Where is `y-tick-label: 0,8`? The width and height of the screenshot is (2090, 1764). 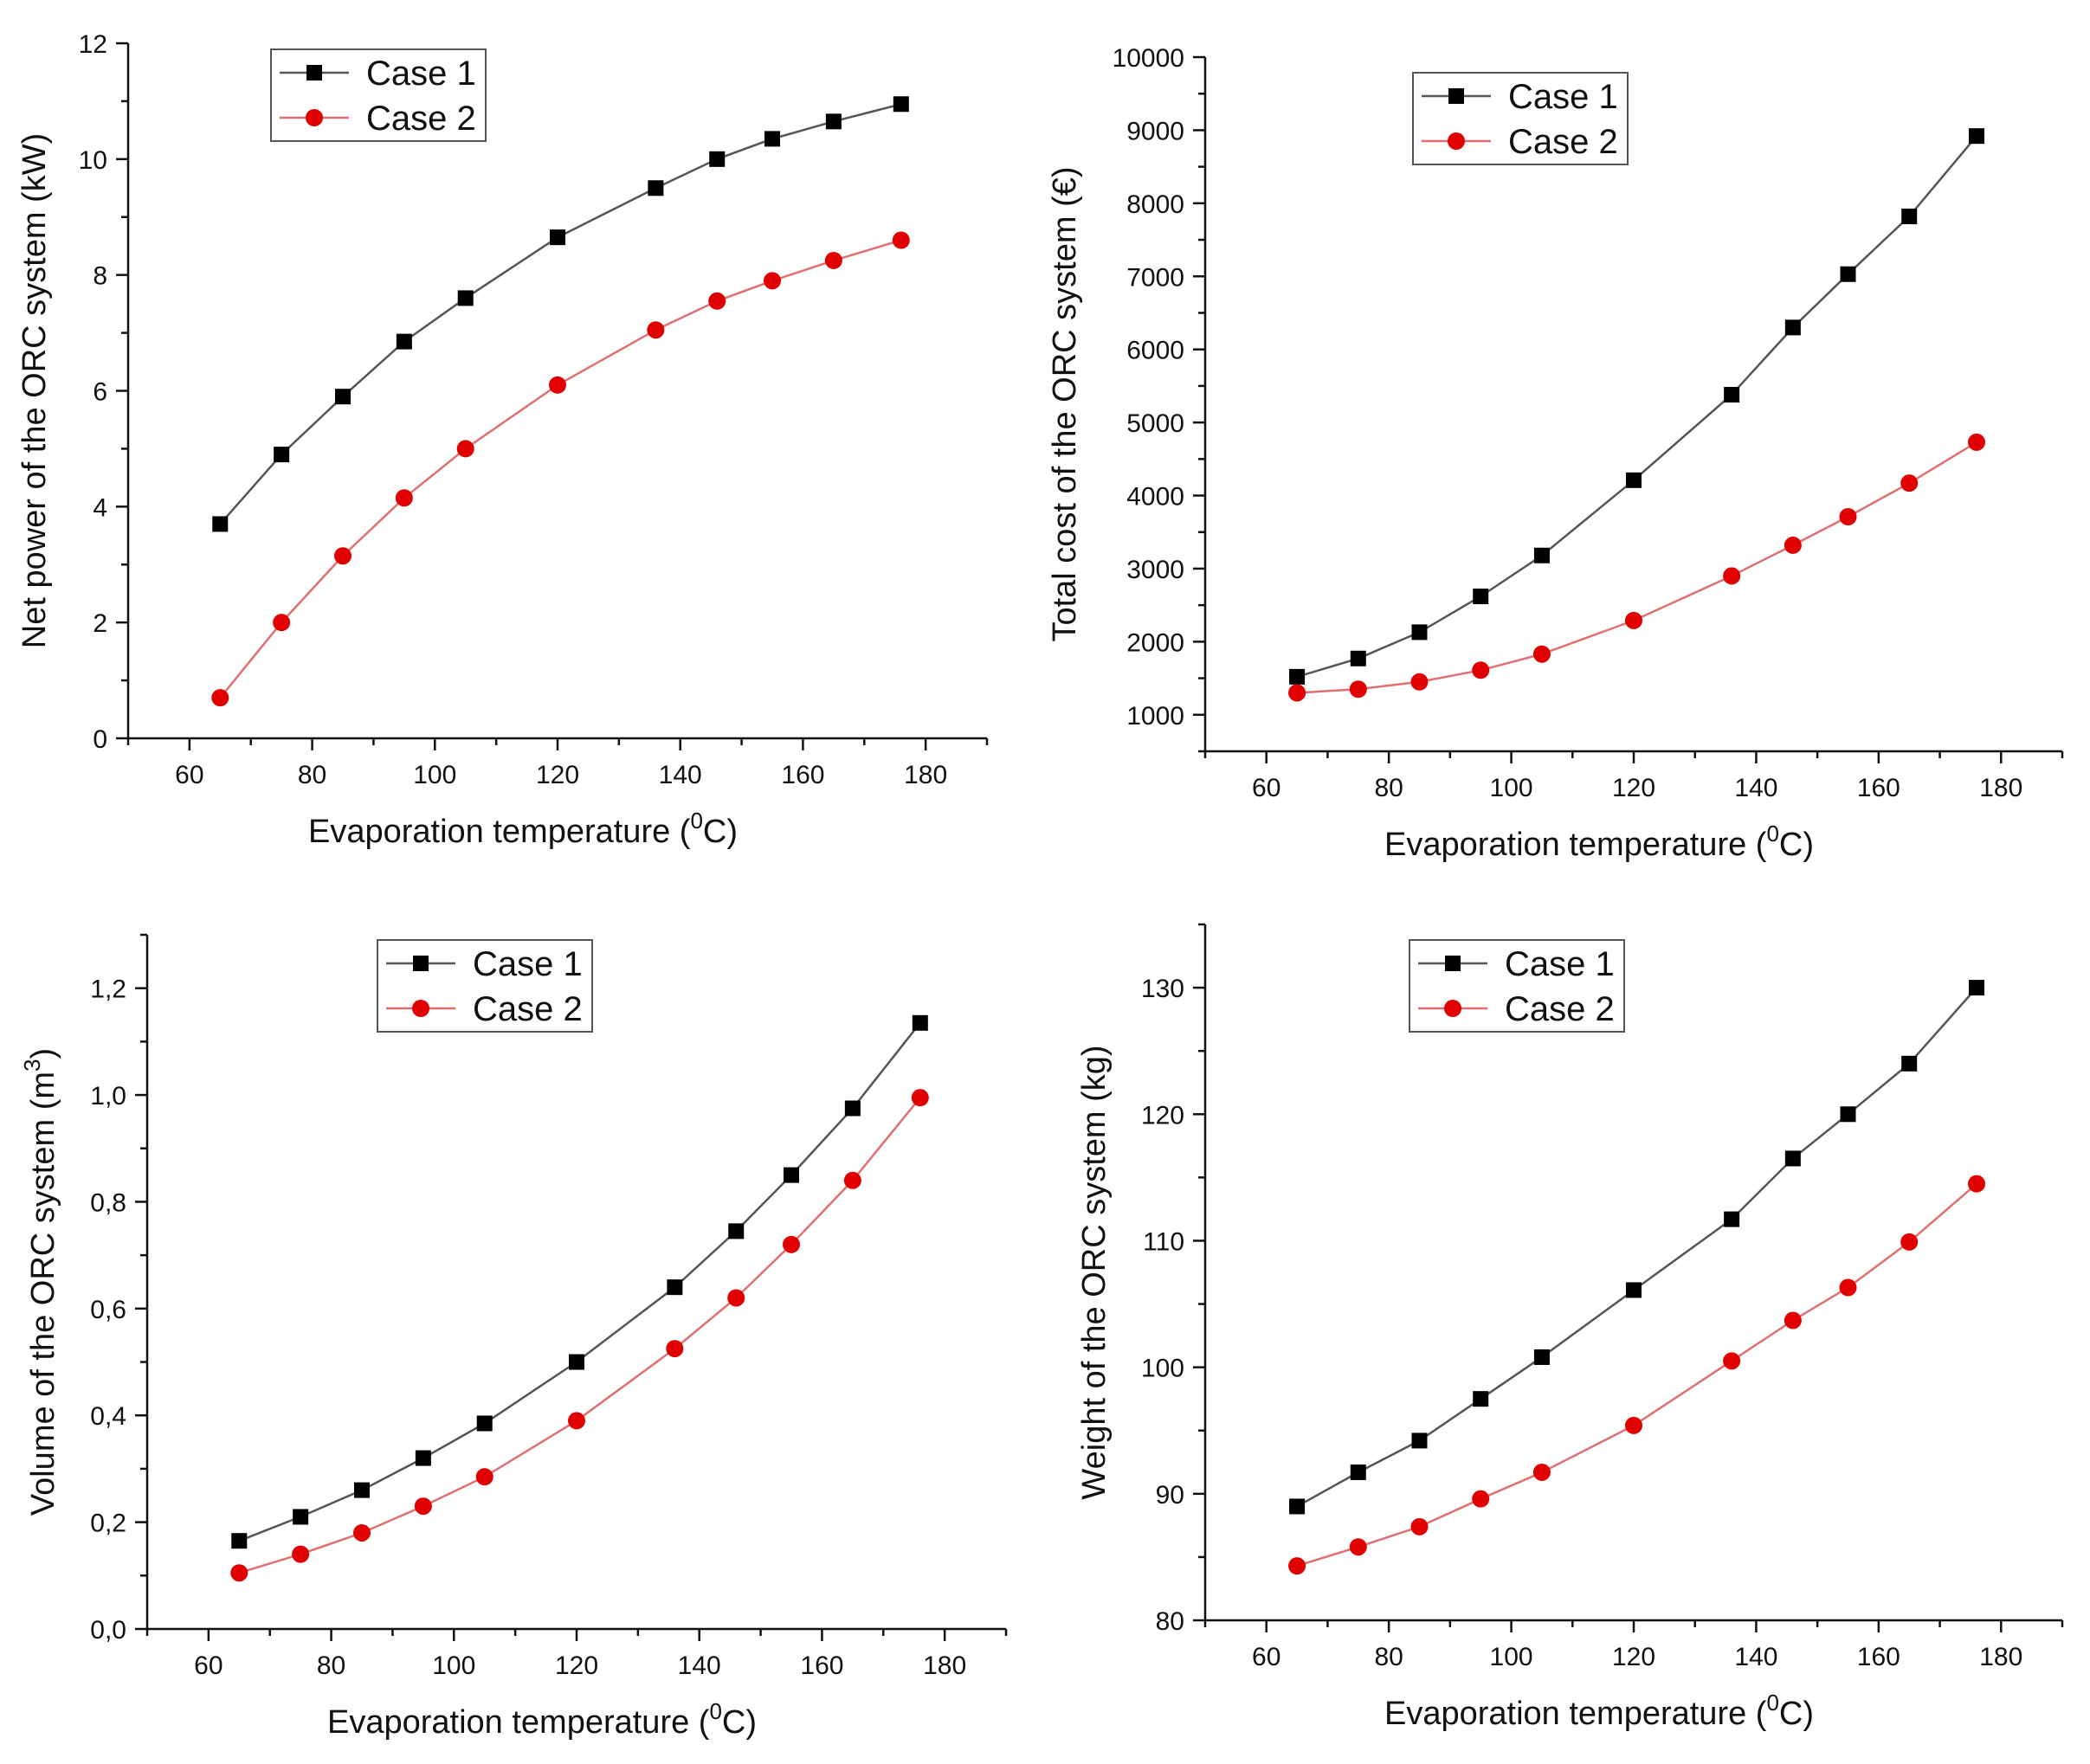 y-tick-label: 0,8 is located at coordinates (108, 1202).